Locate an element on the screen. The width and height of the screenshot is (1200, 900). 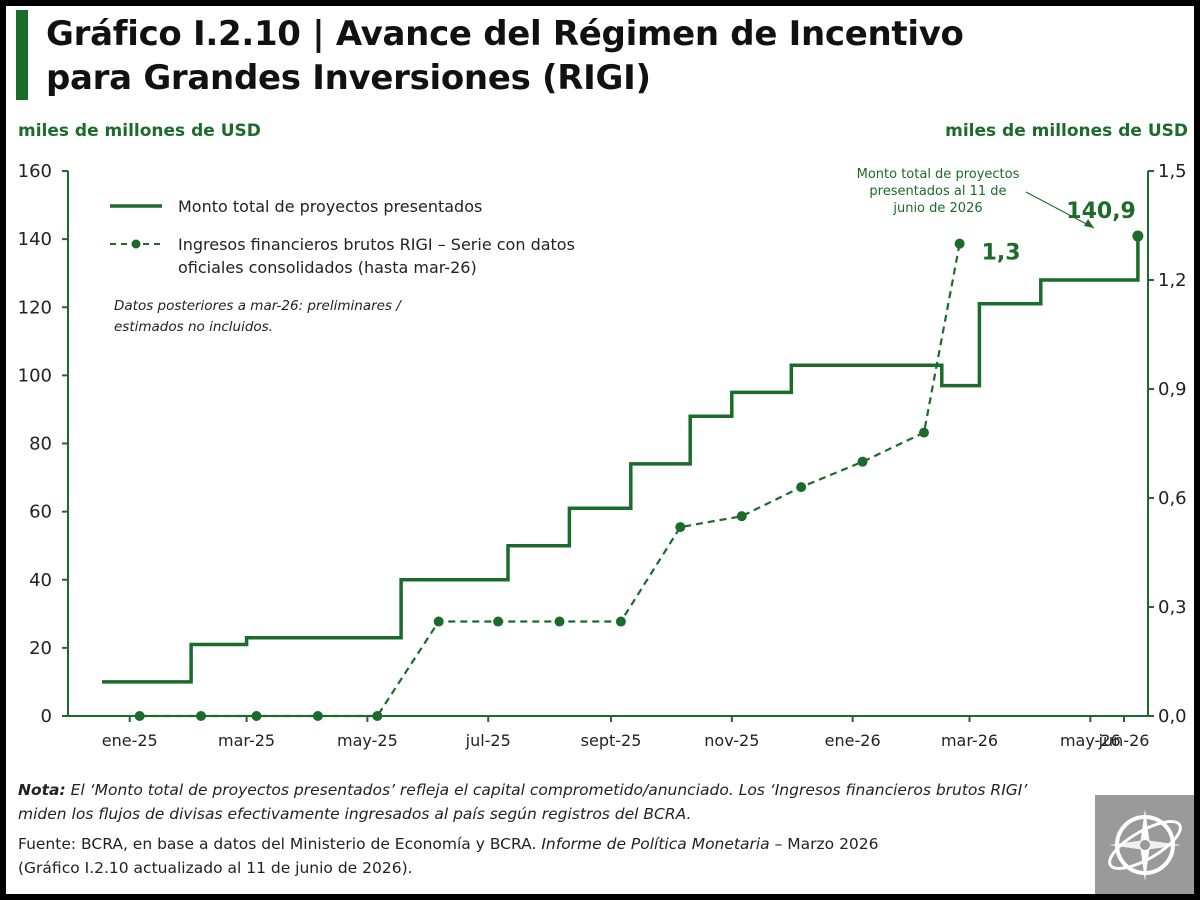
x-tick-label: mar-25 is located at coordinates (246, 740).